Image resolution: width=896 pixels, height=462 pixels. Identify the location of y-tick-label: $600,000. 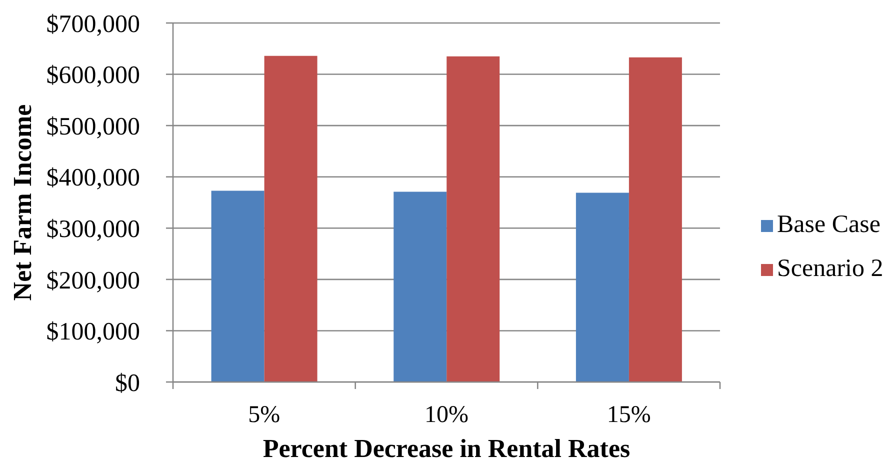
(93, 76).